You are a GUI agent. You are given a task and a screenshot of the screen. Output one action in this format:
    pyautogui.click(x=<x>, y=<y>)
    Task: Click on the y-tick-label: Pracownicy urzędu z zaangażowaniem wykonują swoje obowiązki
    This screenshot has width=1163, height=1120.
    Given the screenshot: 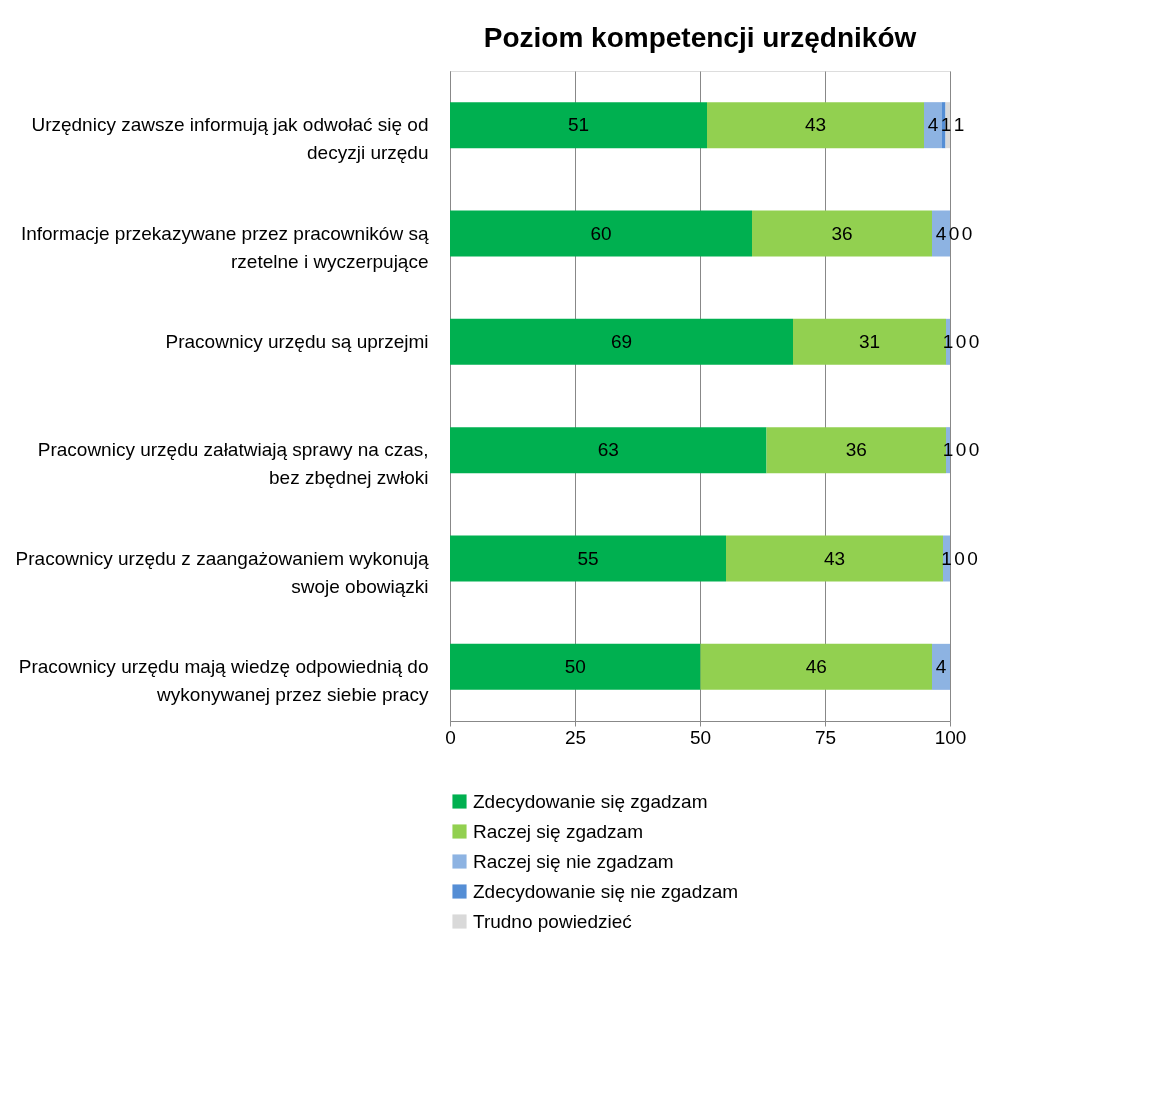 What is the action you would take?
    pyautogui.click(x=222, y=572)
    